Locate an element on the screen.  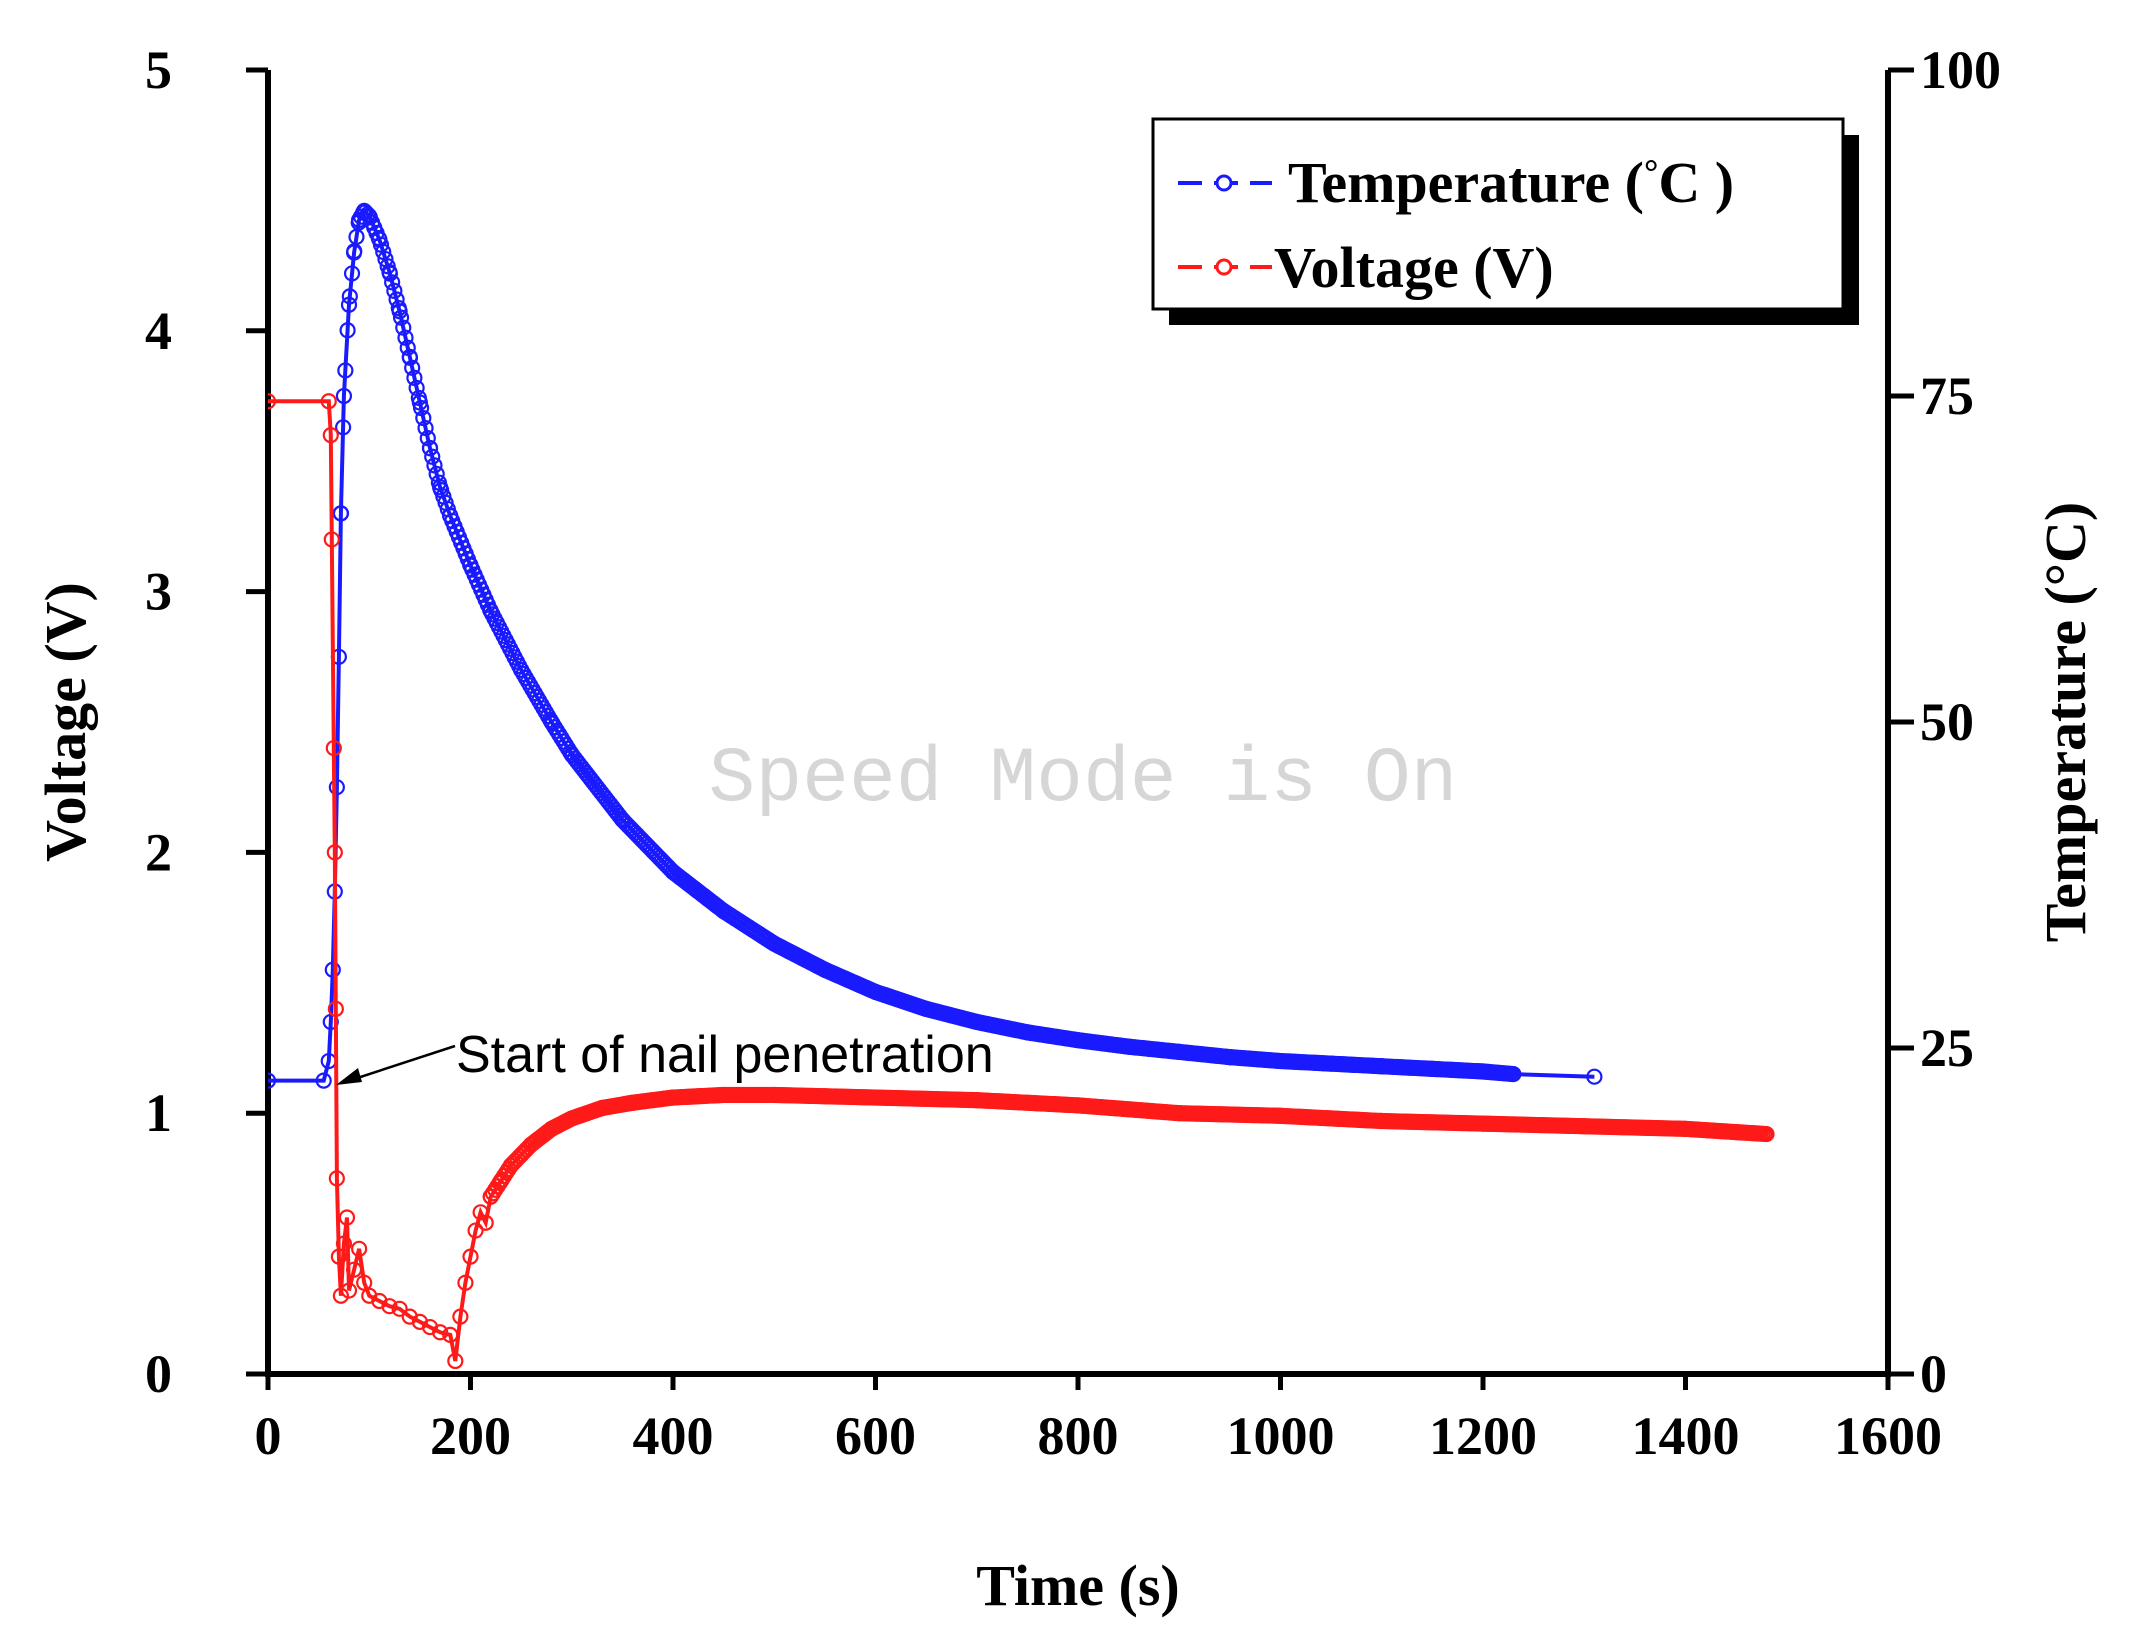
legend-degree-mark: ° is located at coordinates (1651, 172).